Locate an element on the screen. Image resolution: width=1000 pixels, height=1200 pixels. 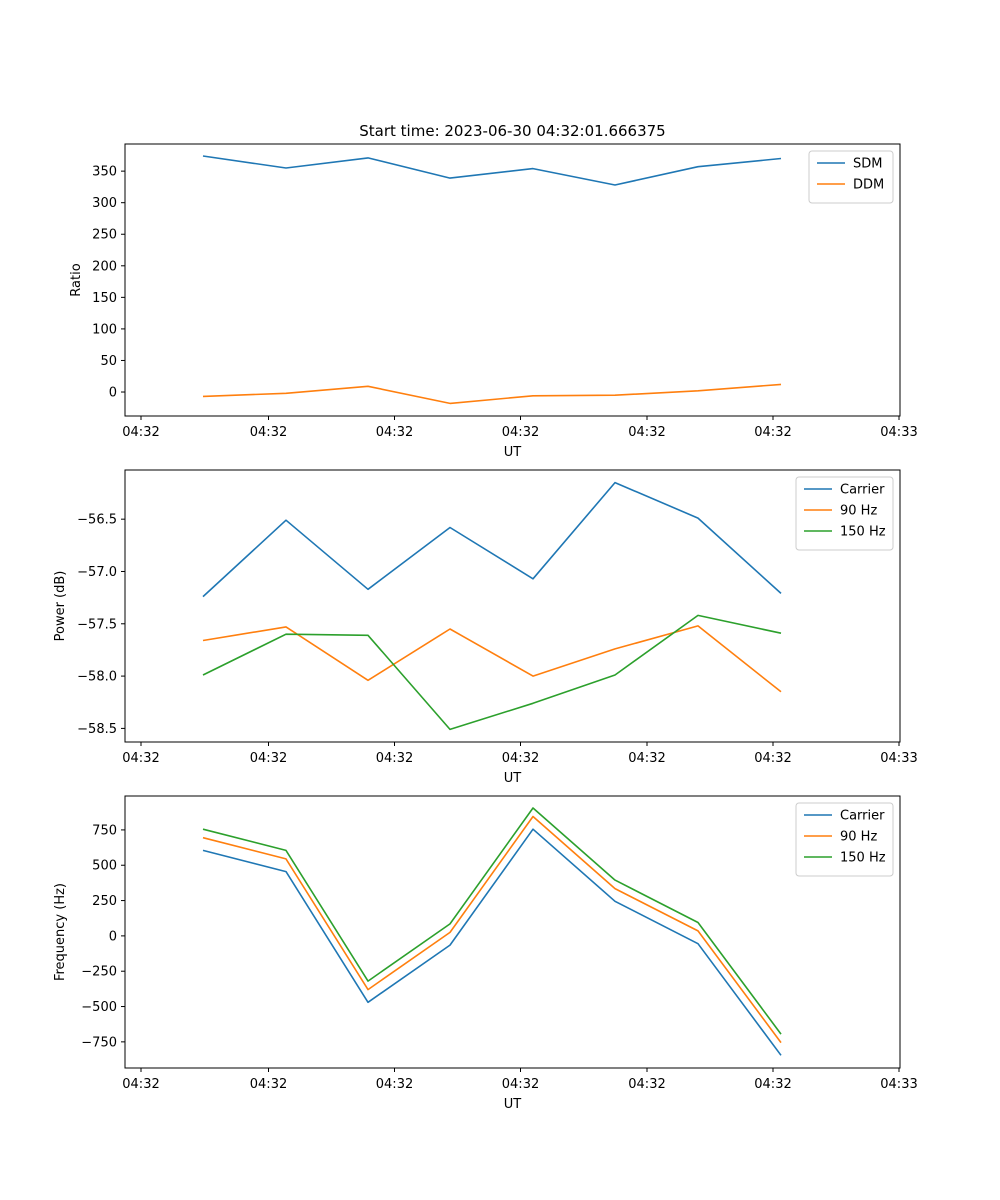
chart-title: Start time: 2023-06-30 04:32:01.666375 is located at coordinates (512, 131).